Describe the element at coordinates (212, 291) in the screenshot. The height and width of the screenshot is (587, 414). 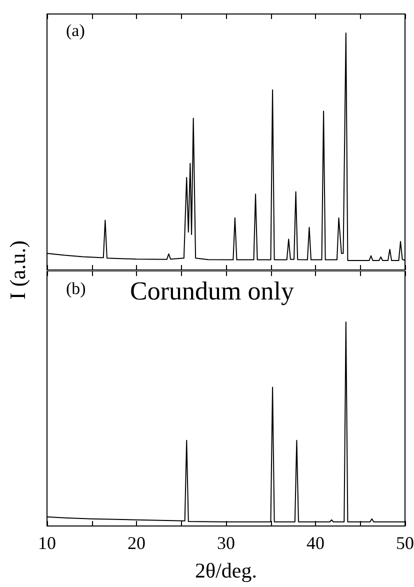
I see `text: Corundum only` at that location.